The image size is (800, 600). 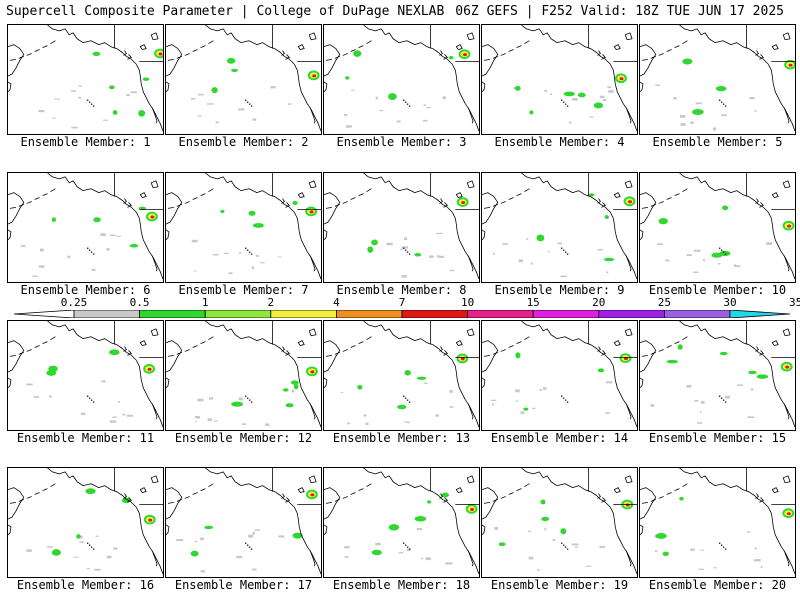 I want to click on ensemble-member-label: Ensemble Member: 6, so click(x=85, y=290).